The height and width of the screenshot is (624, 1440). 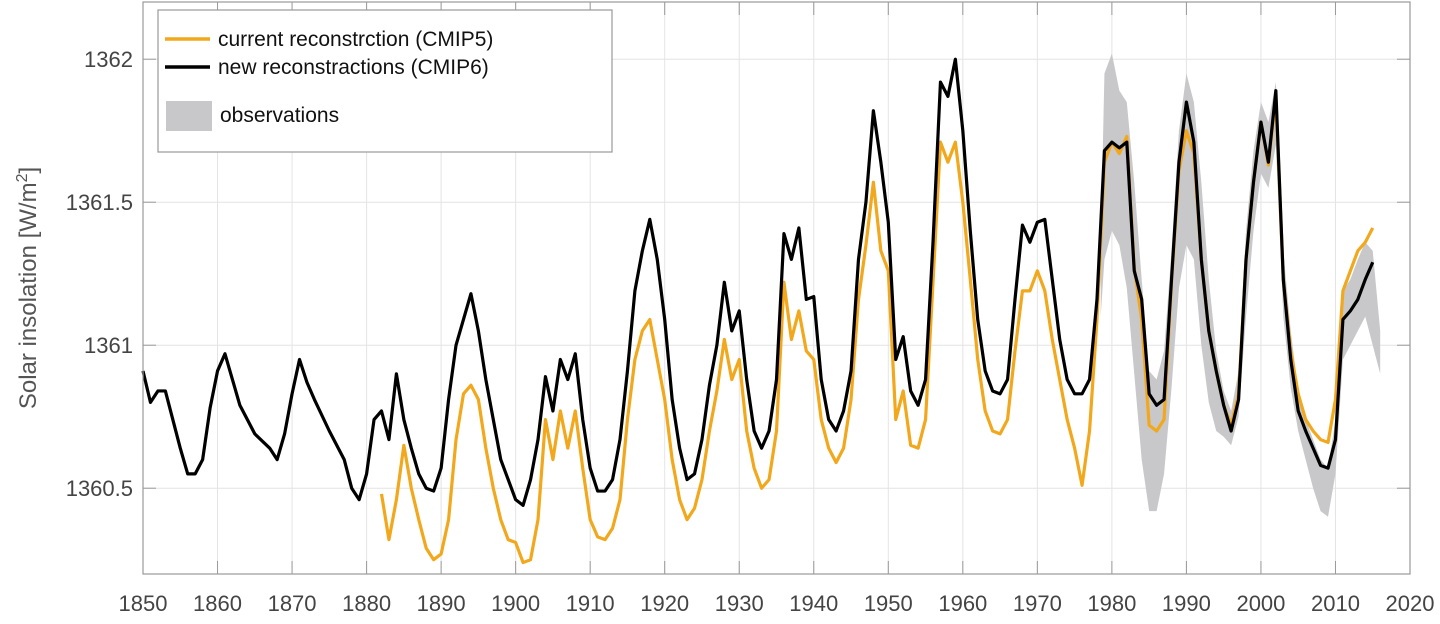 I want to click on x-tick-label: 1850, so click(x=143, y=603).